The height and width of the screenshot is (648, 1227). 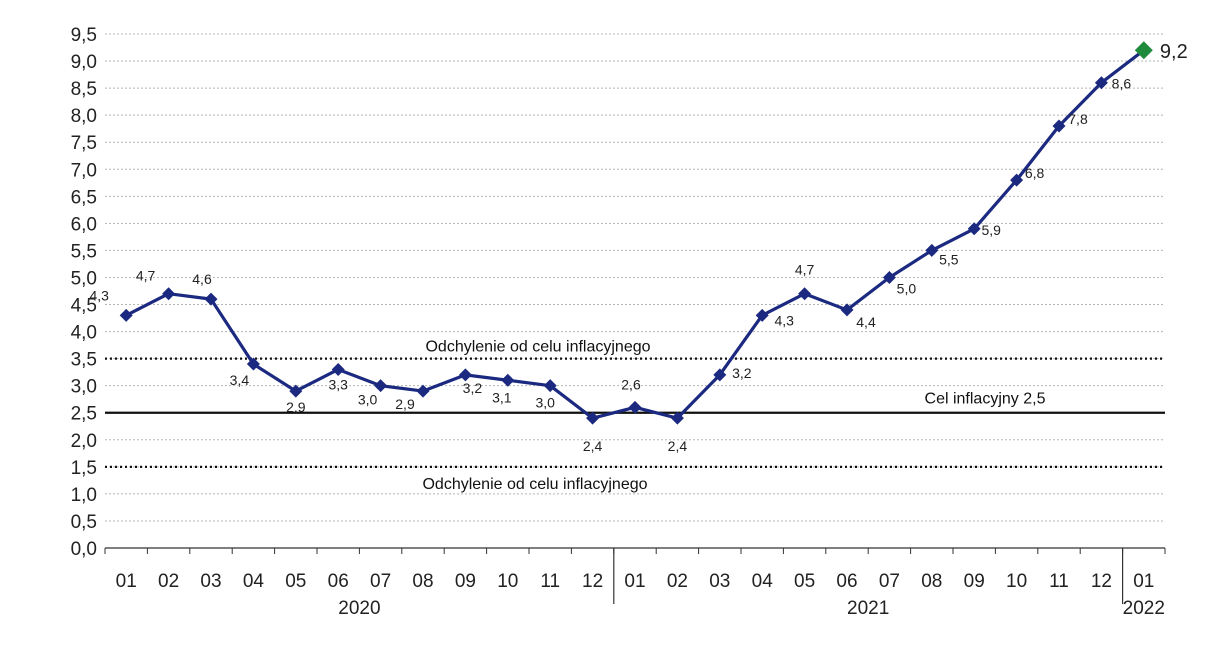 What do you see at coordinates (240, 380) in the screenshot?
I see `data-label: 3,4` at bounding box center [240, 380].